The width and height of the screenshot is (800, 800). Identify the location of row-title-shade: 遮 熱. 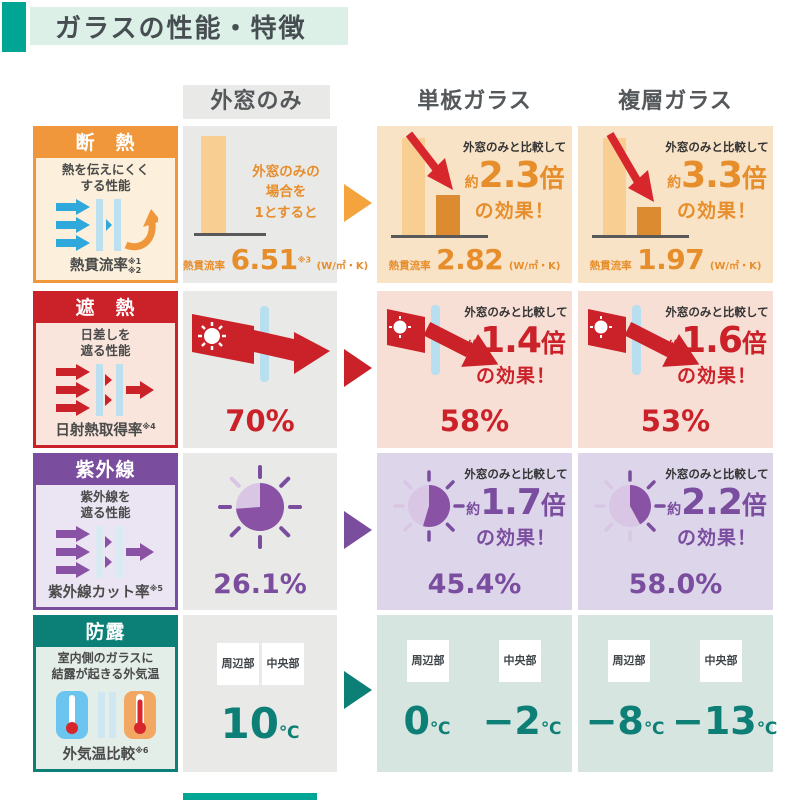
(105, 308).